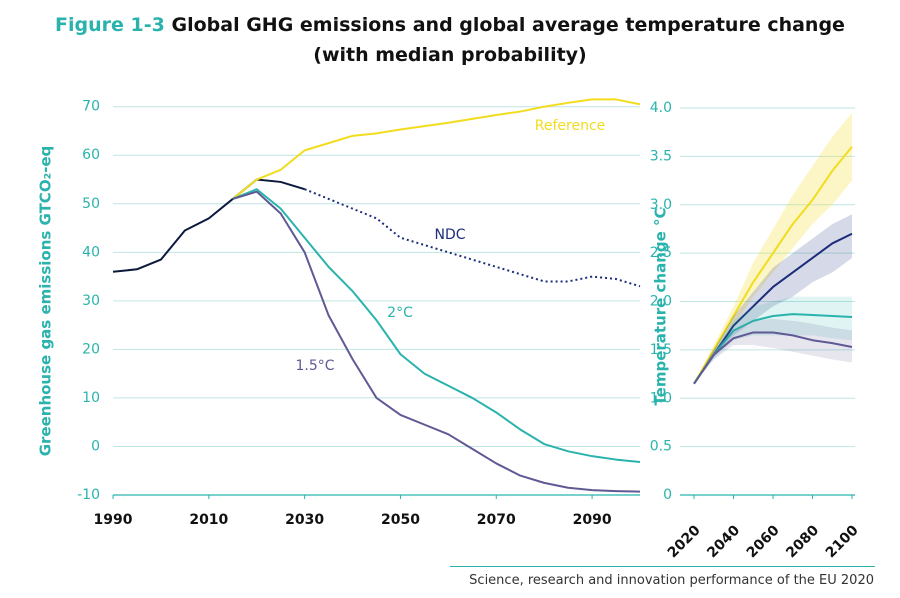 The height and width of the screenshot is (598, 900). What do you see at coordinates (208, 520) in the screenshot?
I see `x-tick-label: 2010` at bounding box center [208, 520].